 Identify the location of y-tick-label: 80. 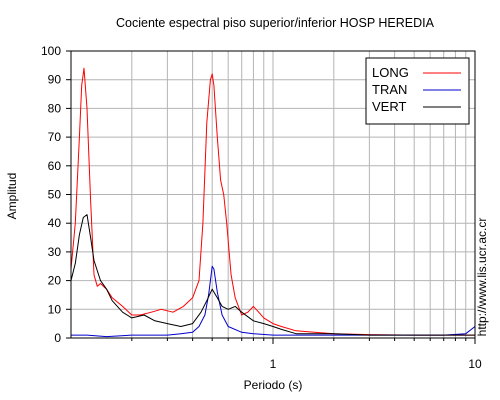
(55, 108).